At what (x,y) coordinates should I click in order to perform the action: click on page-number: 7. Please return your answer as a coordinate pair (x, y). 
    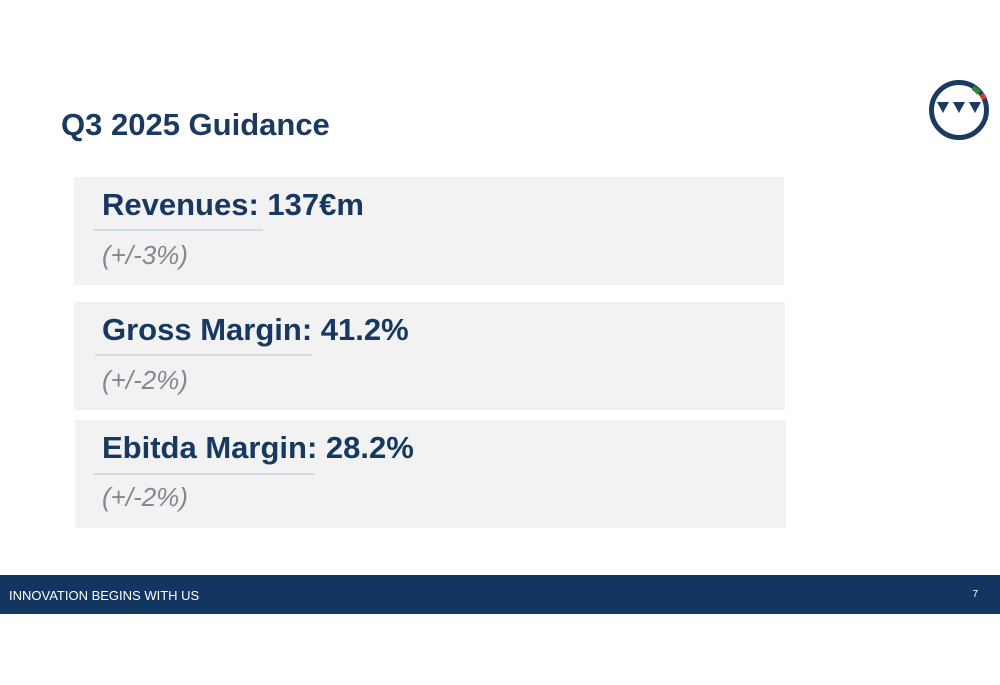
    Looking at the image, I should click on (975, 594).